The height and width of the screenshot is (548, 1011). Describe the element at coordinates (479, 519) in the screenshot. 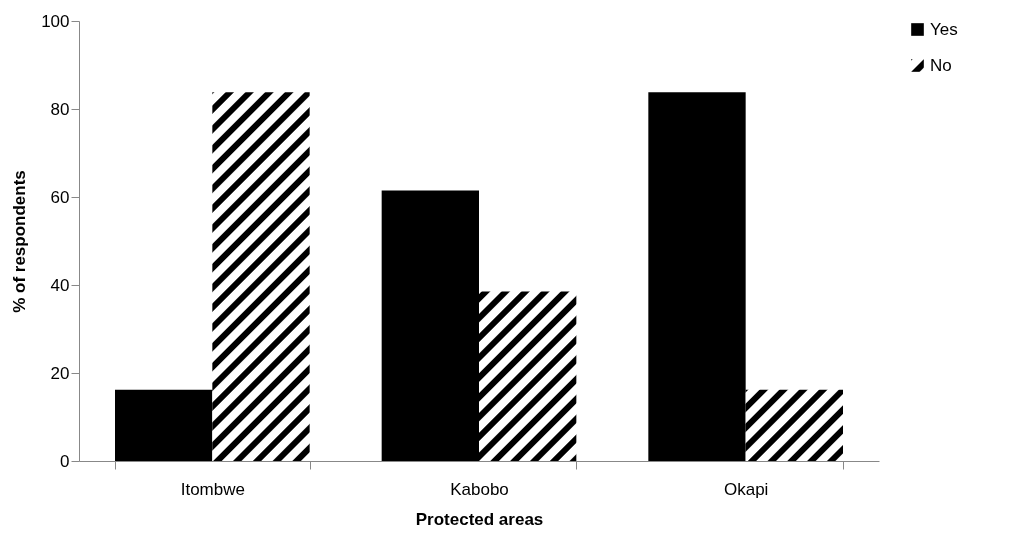

I see `x-axis-title: Protected areas` at that location.